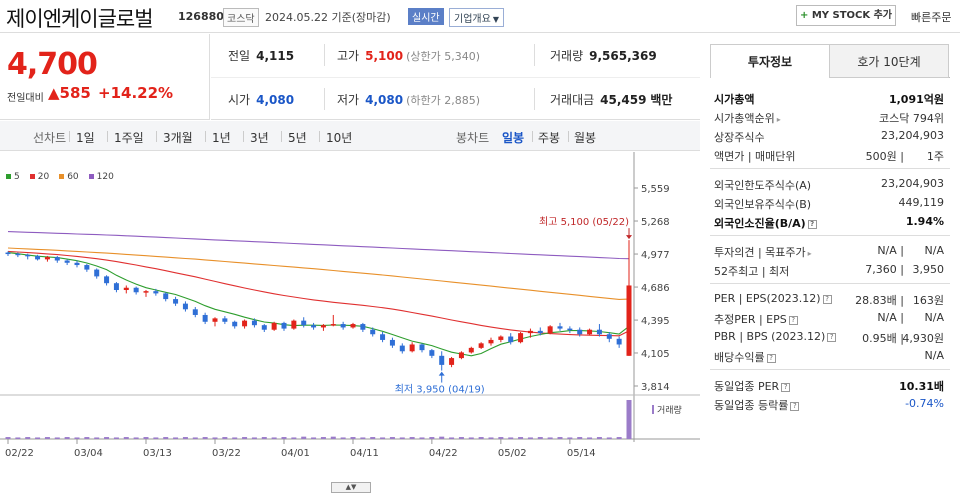 The width and height of the screenshot is (960, 500). Describe the element at coordinates (136, 93) in the screenshot. I see `price-change-percent: +14.22%` at that location.